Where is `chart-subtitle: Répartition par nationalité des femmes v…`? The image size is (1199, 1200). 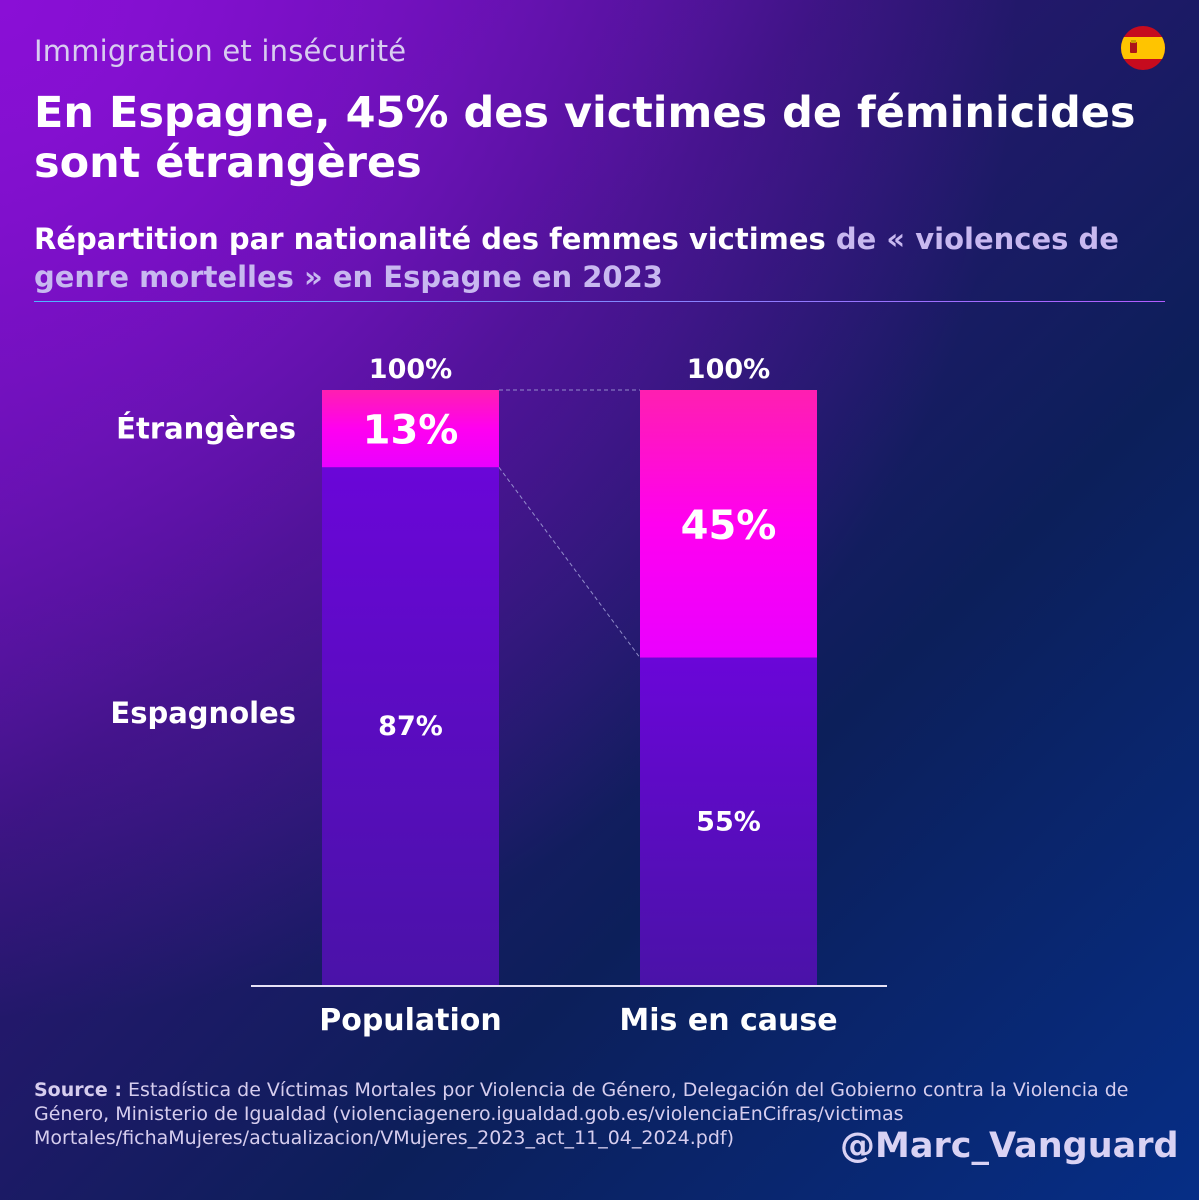
chart-subtitle: Répartition par nationalité des femmes v… is located at coordinates (584, 258).